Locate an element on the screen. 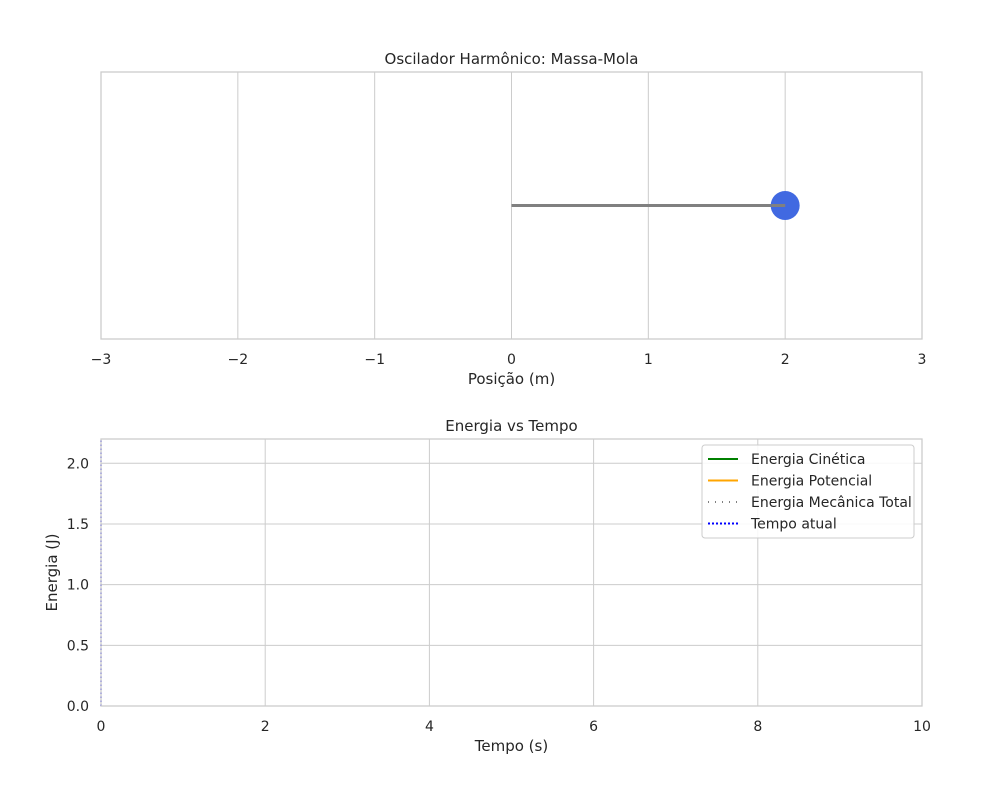  energy-y-label: Energia (J) is located at coordinates (52, 573).